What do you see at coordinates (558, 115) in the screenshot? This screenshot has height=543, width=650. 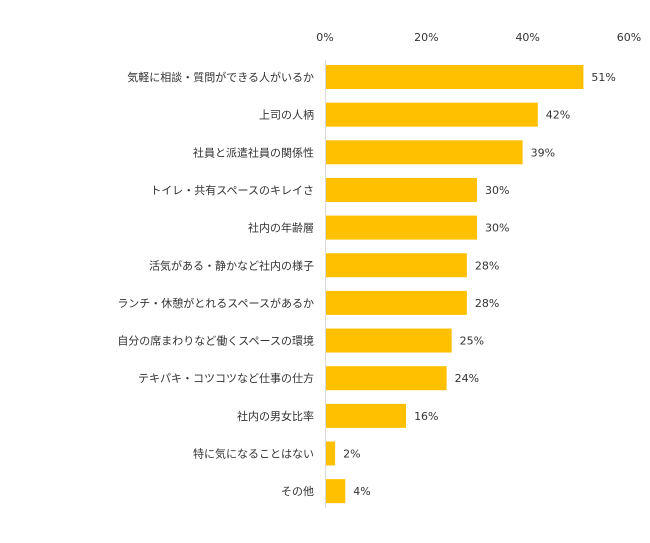 I see `data-label: 42%` at bounding box center [558, 115].